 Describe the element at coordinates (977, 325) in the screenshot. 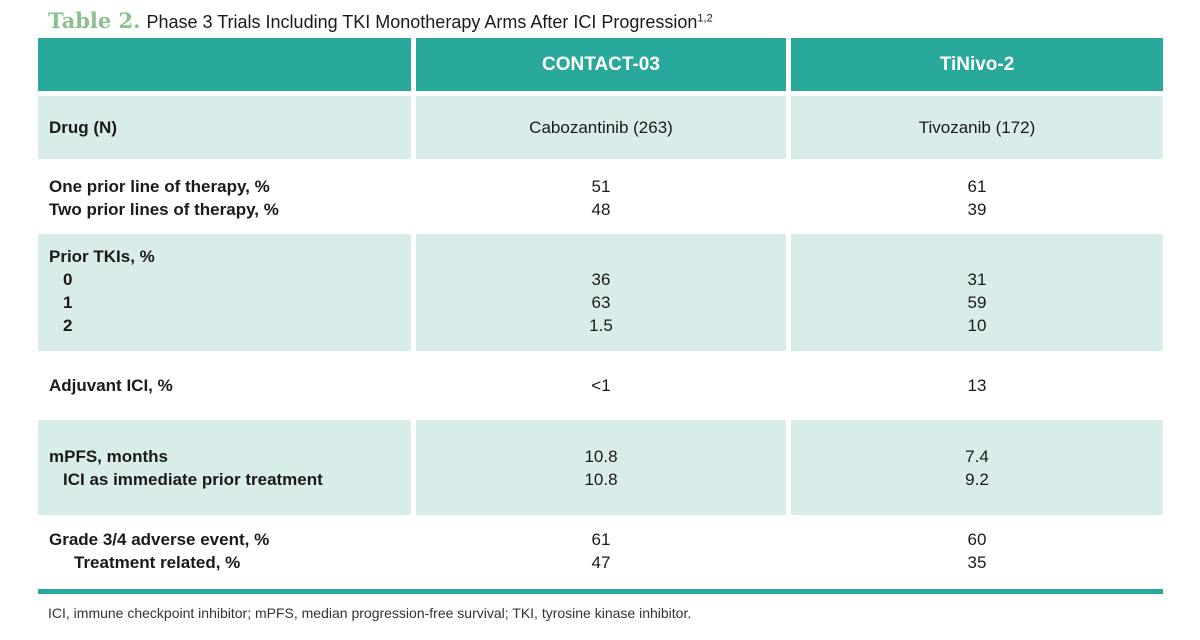

I see `cell-value: 10` at that location.